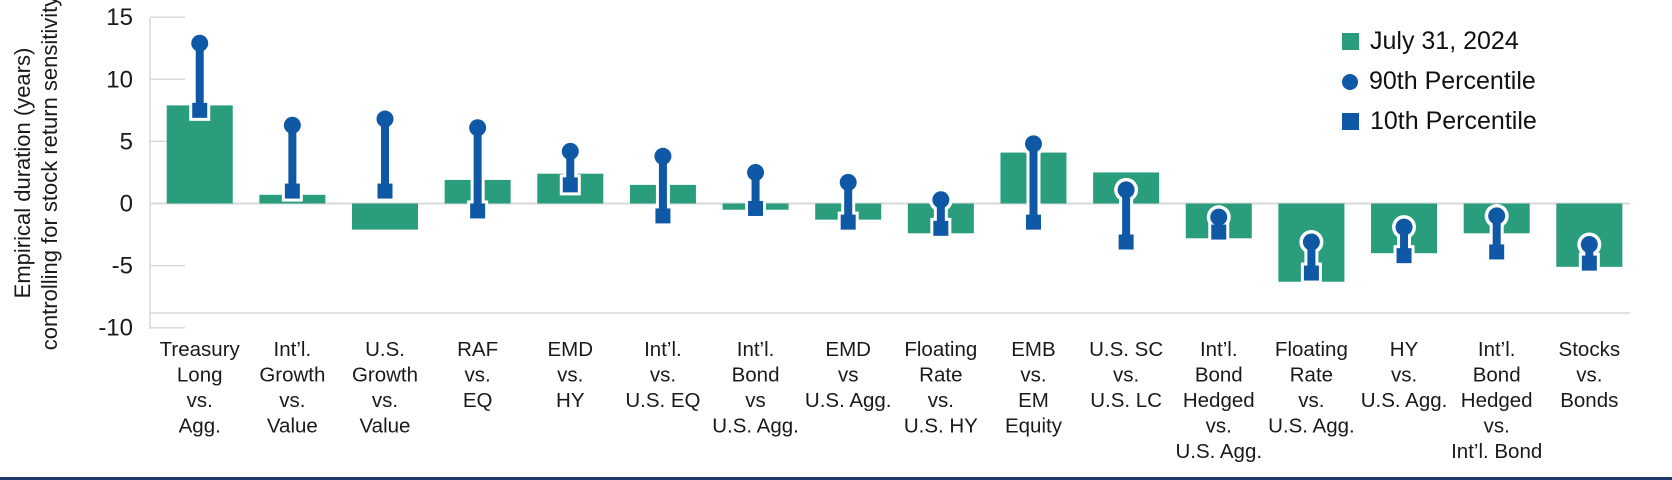 Image resolution: width=1672 pixels, height=480 pixels. What do you see at coordinates (385, 388) in the screenshot?
I see `category-label-2: U.S. Growth vs. Value` at bounding box center [385, 388].